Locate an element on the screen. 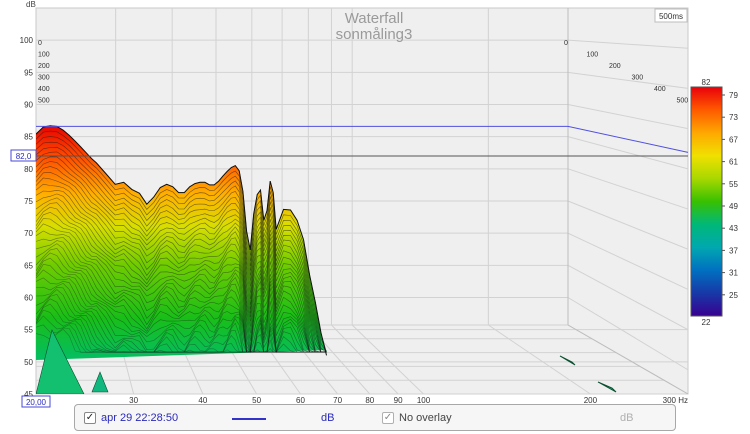 Image resolution: width=750 pixels, height=434 pixels. y-cursor-readout: 82,0 is located at coordinates (24, 156).